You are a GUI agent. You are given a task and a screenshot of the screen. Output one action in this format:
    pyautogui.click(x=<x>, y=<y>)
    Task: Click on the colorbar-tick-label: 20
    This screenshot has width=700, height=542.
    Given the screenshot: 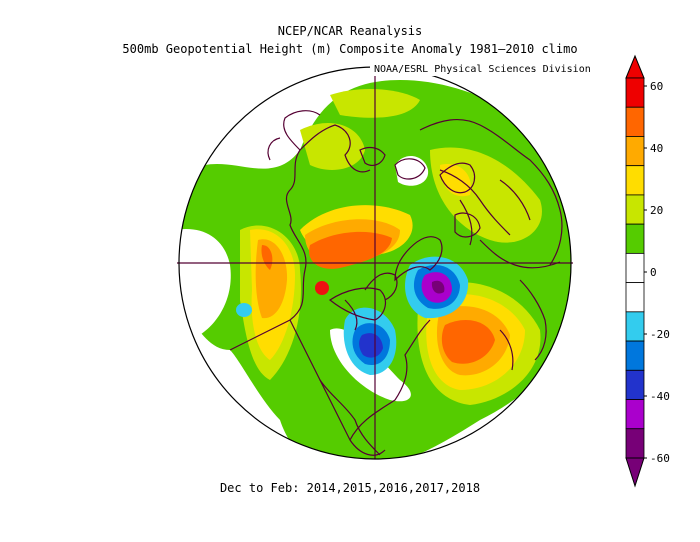 What is the action you would take?
    pyautogui.click(x=656, y=210)
    